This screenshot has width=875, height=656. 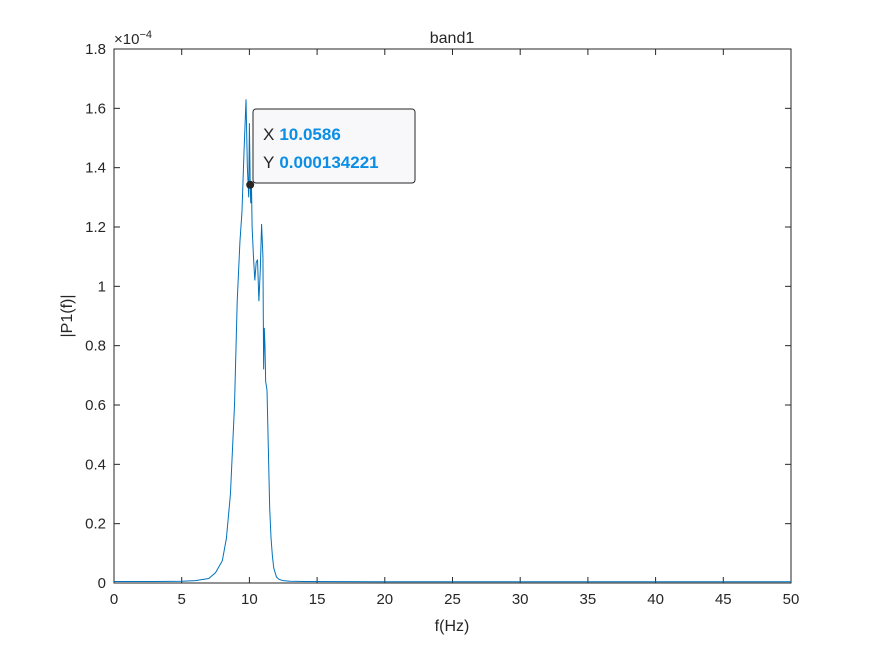 I want to click on x-tick-label: 50, so click(x=791, y=599).